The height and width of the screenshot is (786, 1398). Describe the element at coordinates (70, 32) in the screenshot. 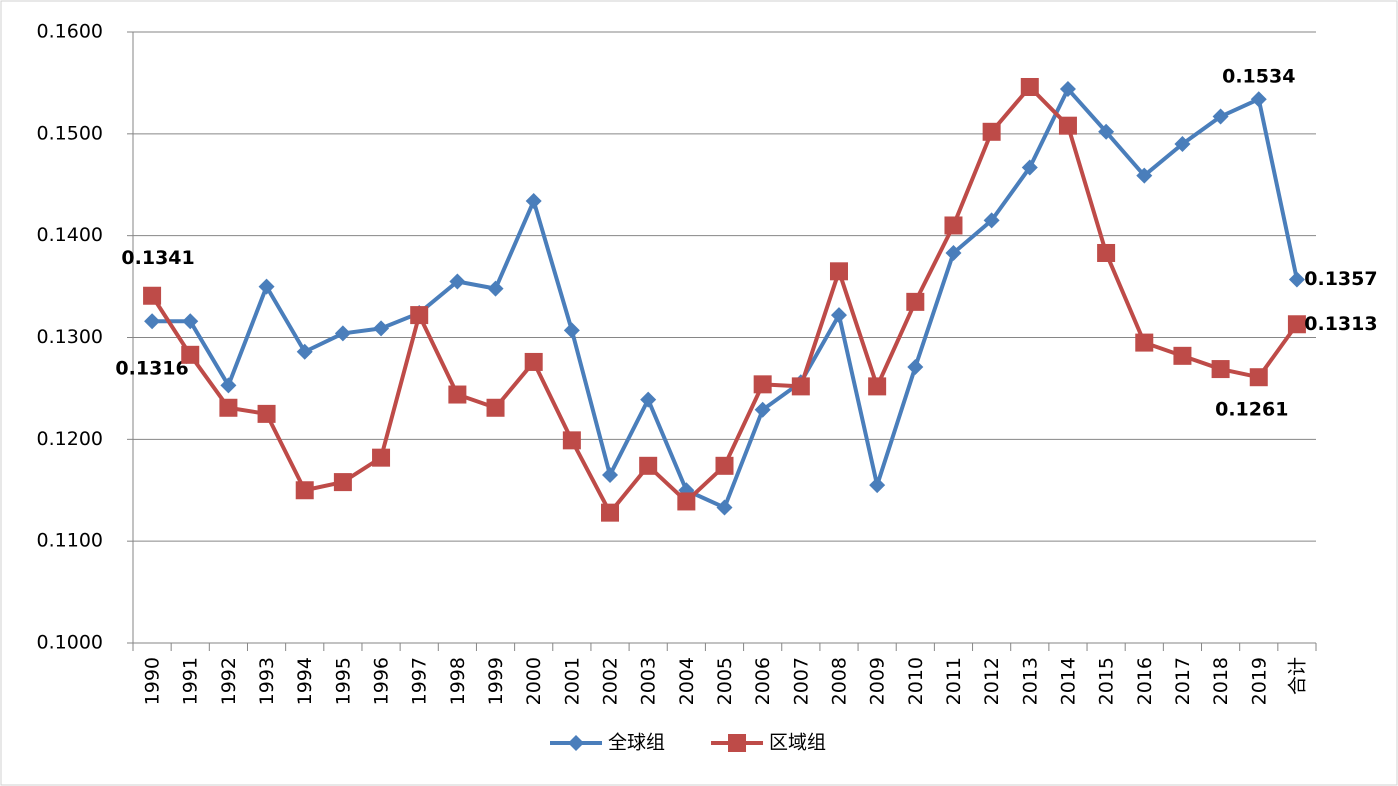

I see `y-tick-label: 0.1600` at that location.